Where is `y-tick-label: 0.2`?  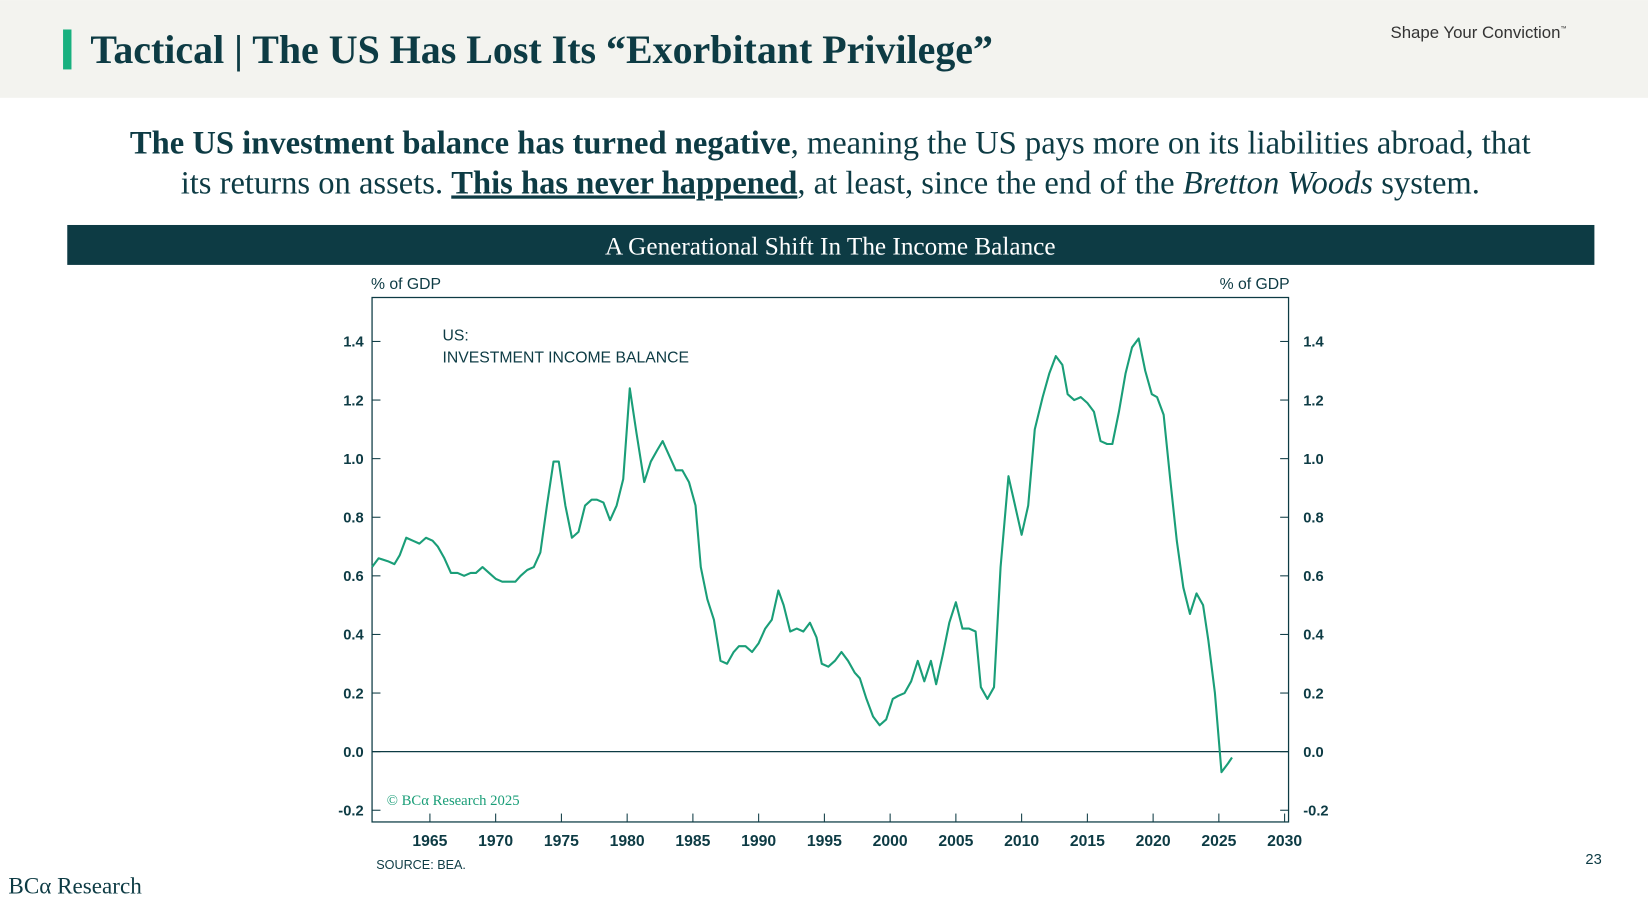
y-tick-label: 0.2 is located at coordinates (353, 694).